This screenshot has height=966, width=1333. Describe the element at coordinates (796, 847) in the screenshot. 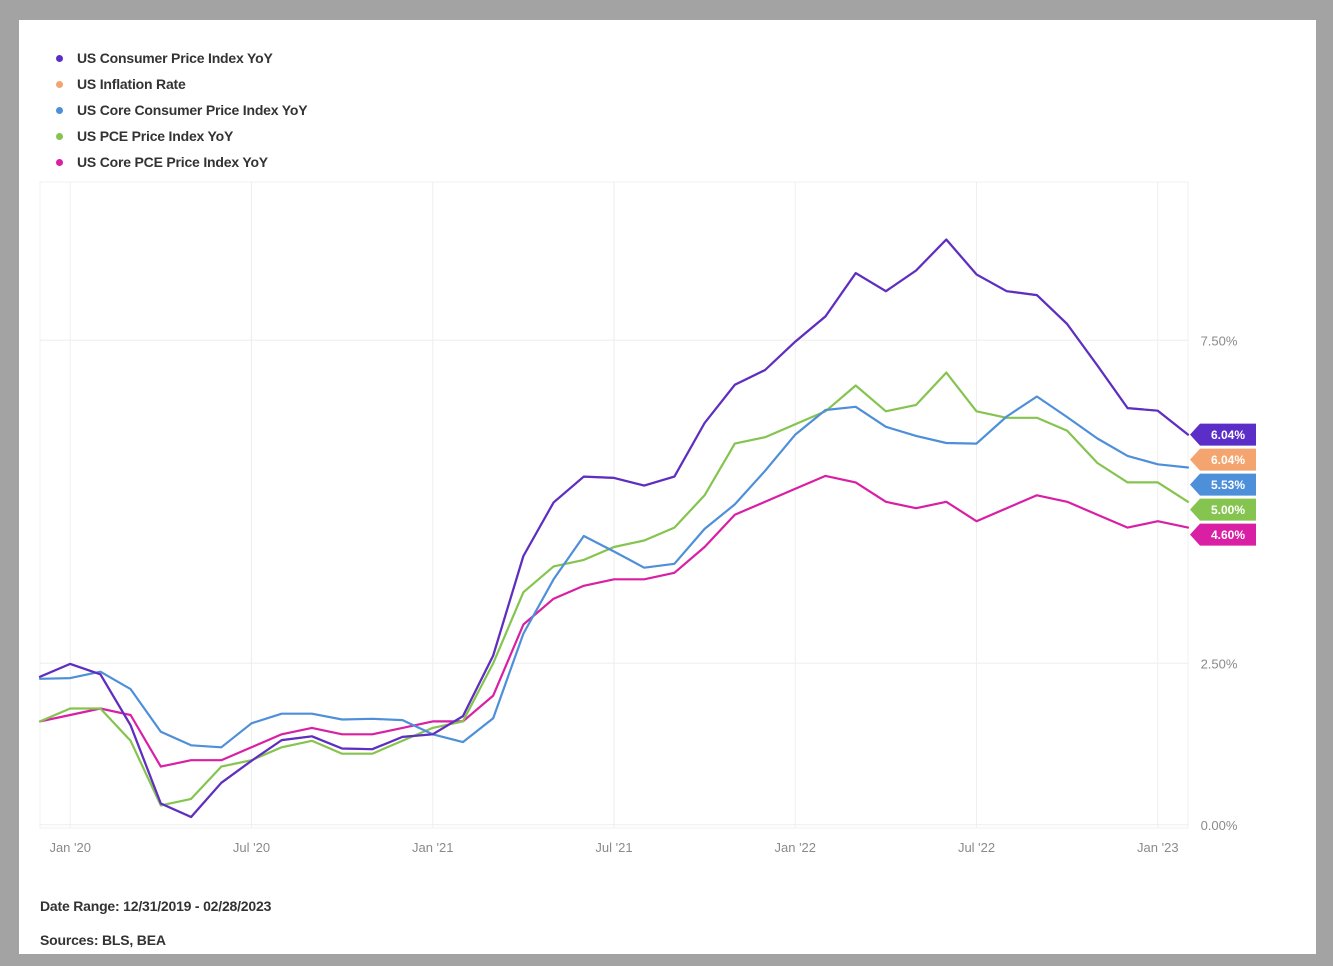

I see `x-tick-label: Jan '22` at that location.